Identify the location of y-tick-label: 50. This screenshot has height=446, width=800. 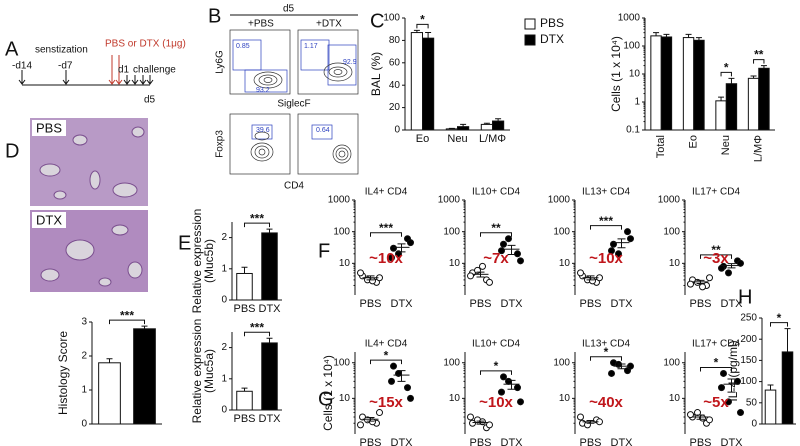
(752, 402).